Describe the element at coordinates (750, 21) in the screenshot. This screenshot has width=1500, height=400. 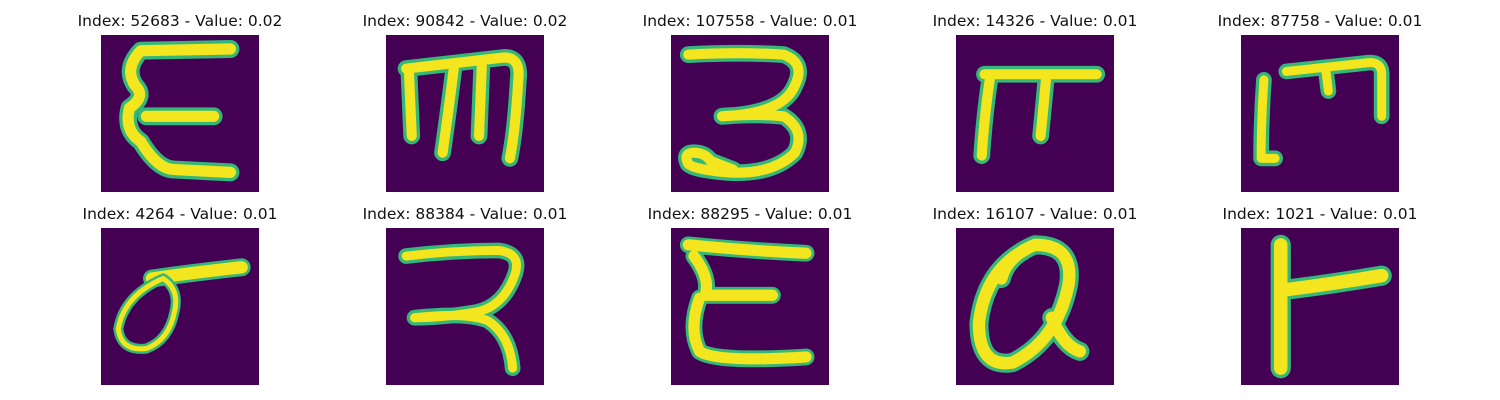
I see `sample-title: Index: 107558 - Value: 0.01` at that location.